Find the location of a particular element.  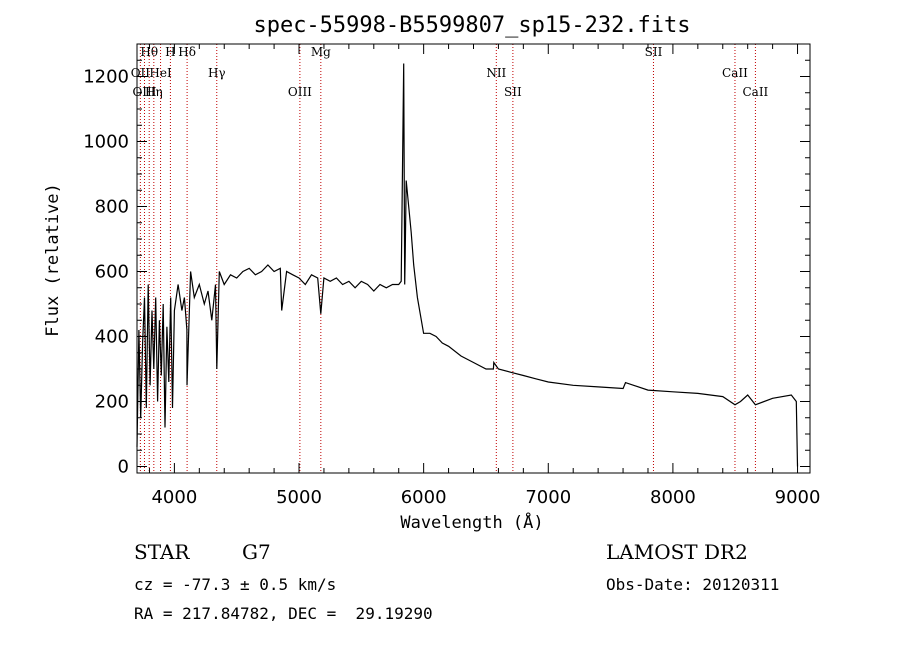

y-tick-label: 1000 is located at coordinates (106, 142).